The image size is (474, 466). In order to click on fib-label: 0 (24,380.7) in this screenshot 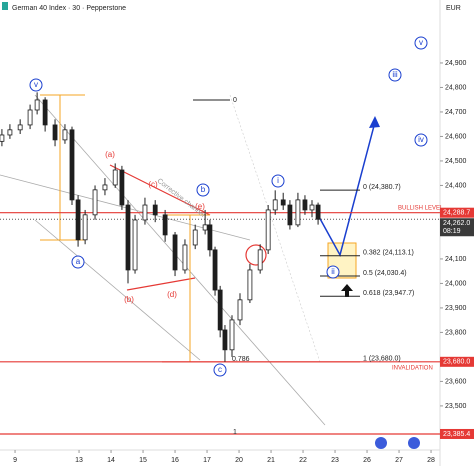, I will do `click(382, 187)`.